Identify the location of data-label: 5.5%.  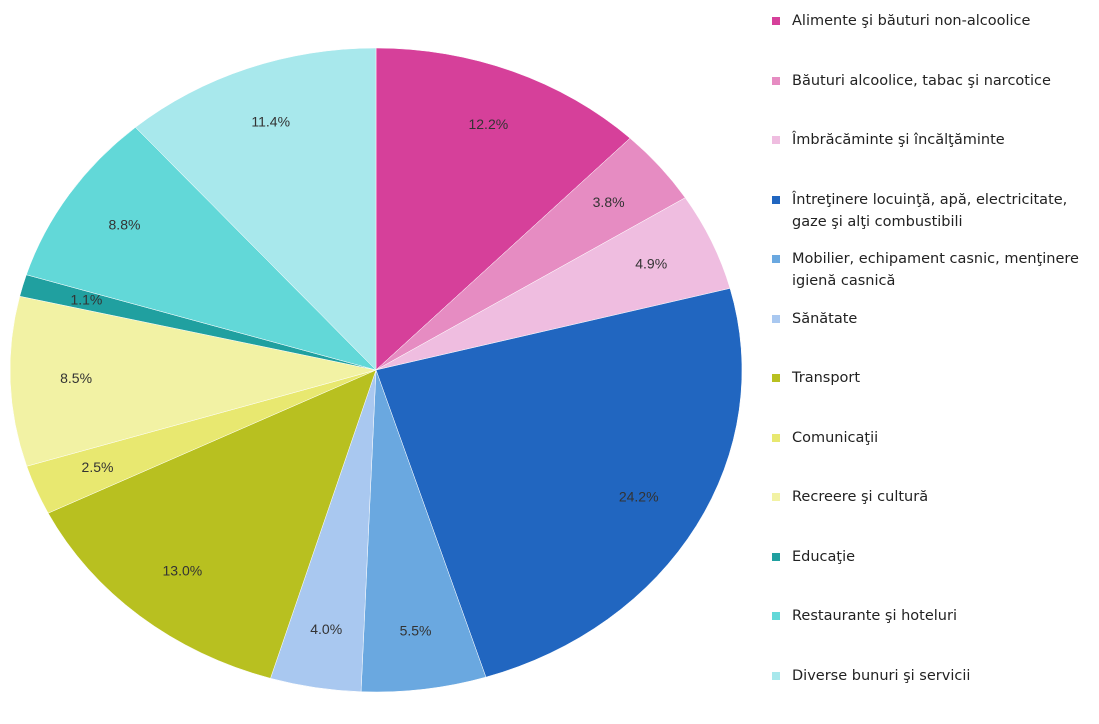
(416, 630).